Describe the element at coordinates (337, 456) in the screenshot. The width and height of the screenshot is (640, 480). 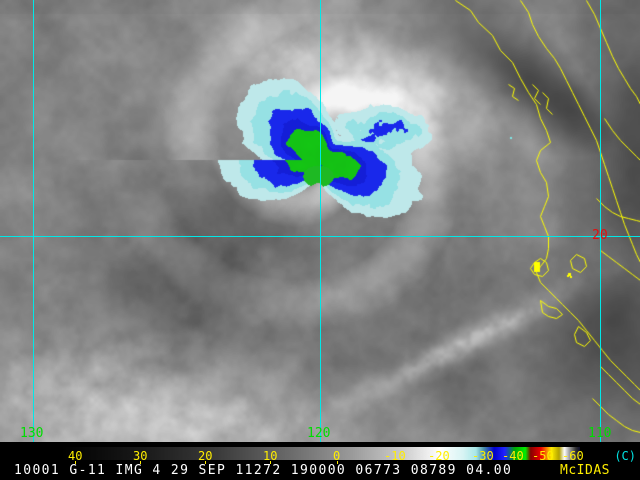
I see `colorbar-label-0: 0` at that location.